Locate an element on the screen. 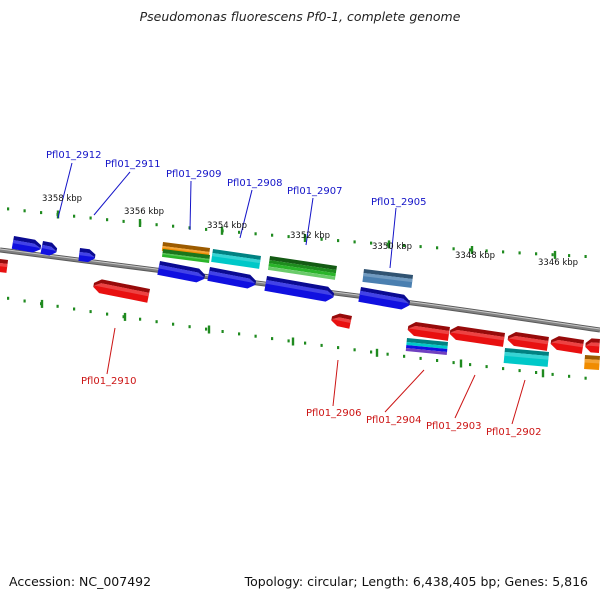 This screenshot has width=600, height=600. gene-red-e is located at coordinates (567, 344).